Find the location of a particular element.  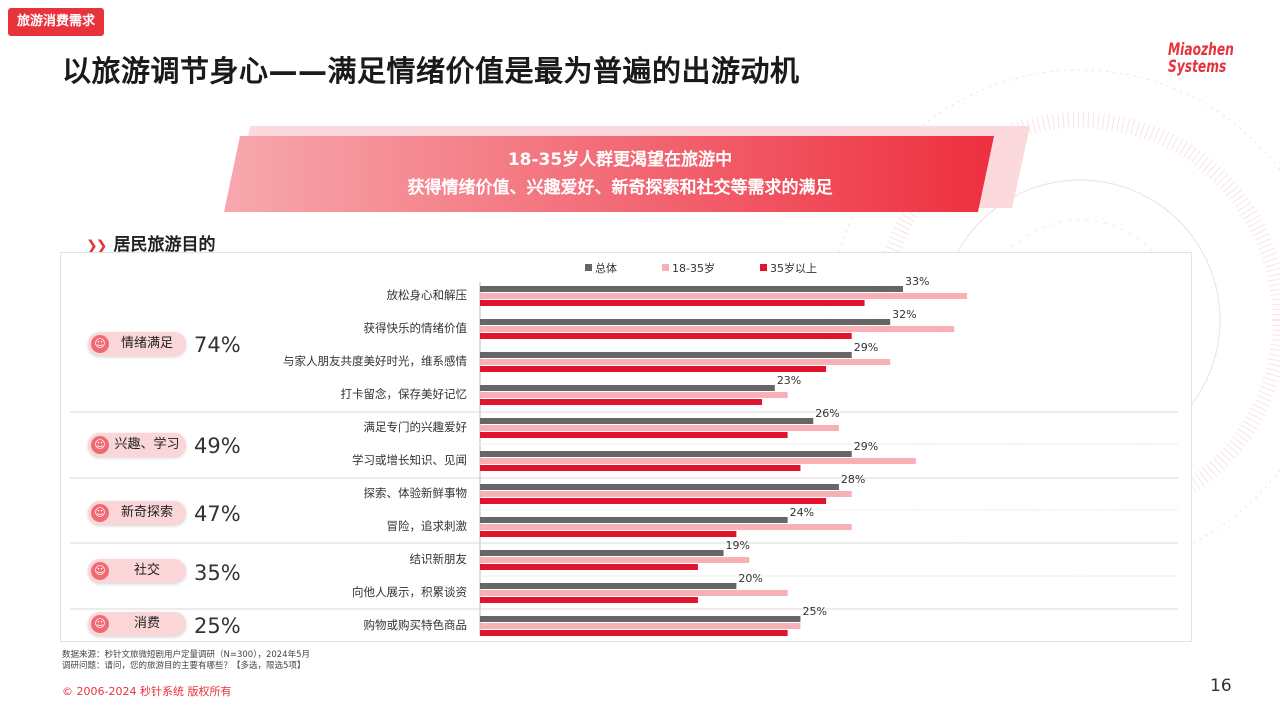

data-label: 25% is located at coordinates (814, 611).